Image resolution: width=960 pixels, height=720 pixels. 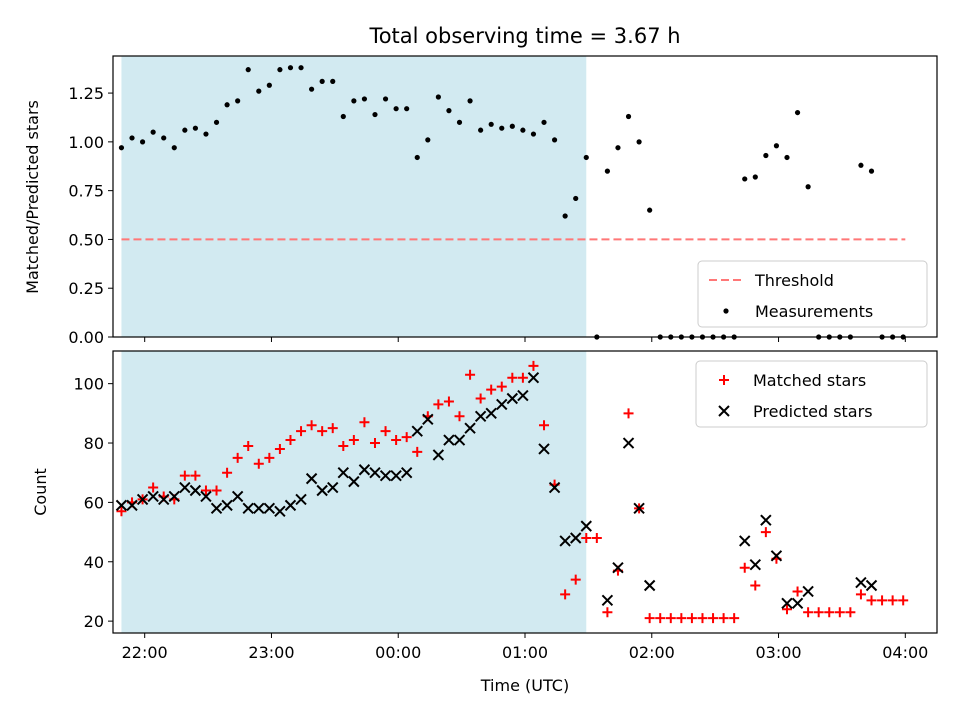 I want to click on legend-measurement-swatch, so click(x=726, y=311).